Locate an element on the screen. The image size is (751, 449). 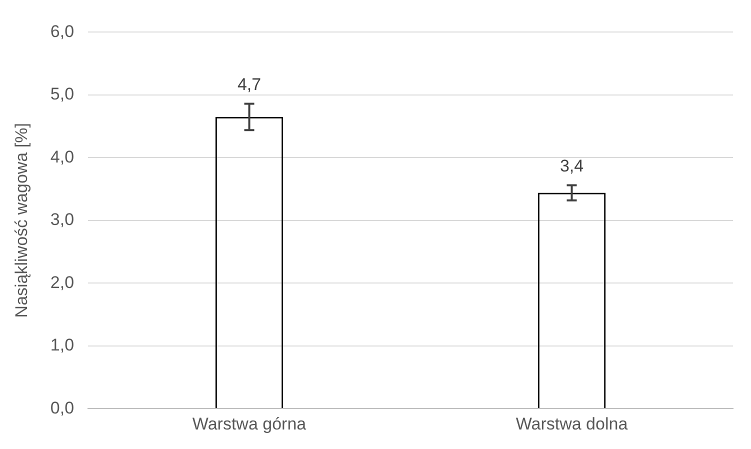
y-tick-label: 2,0 is located at coordinates (62, 282).